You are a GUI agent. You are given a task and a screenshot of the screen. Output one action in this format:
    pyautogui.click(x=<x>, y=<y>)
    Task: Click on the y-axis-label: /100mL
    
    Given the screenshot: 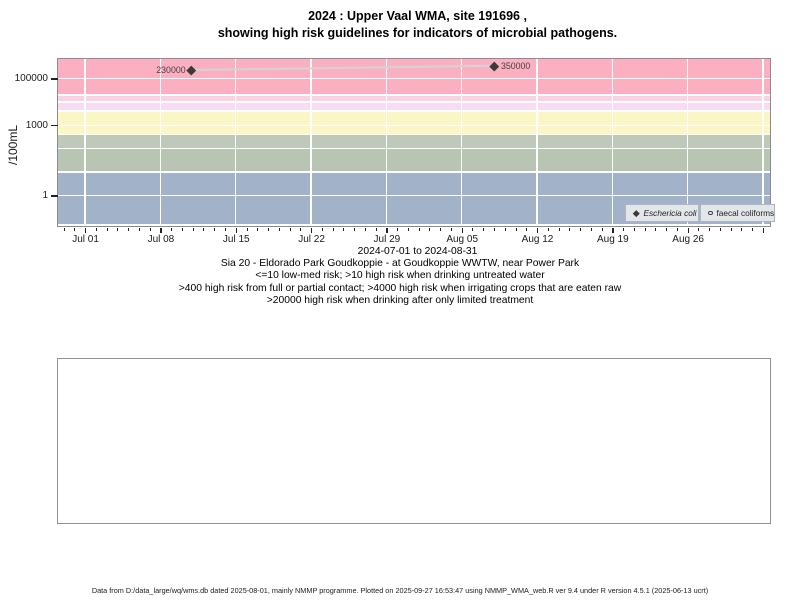 What is the action you would take?
    pyautogui.click(x=13, y=145)
    